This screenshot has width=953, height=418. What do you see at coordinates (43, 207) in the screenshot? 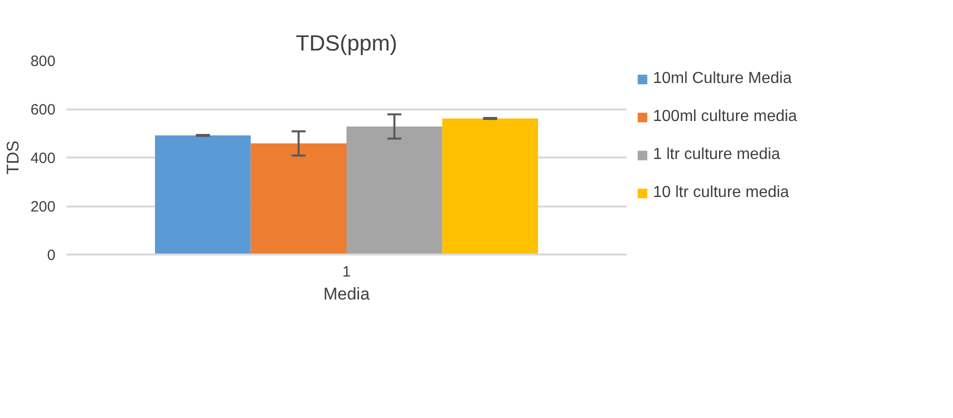
I see `y-tick-label: 200` at bounding box center [43, 207].